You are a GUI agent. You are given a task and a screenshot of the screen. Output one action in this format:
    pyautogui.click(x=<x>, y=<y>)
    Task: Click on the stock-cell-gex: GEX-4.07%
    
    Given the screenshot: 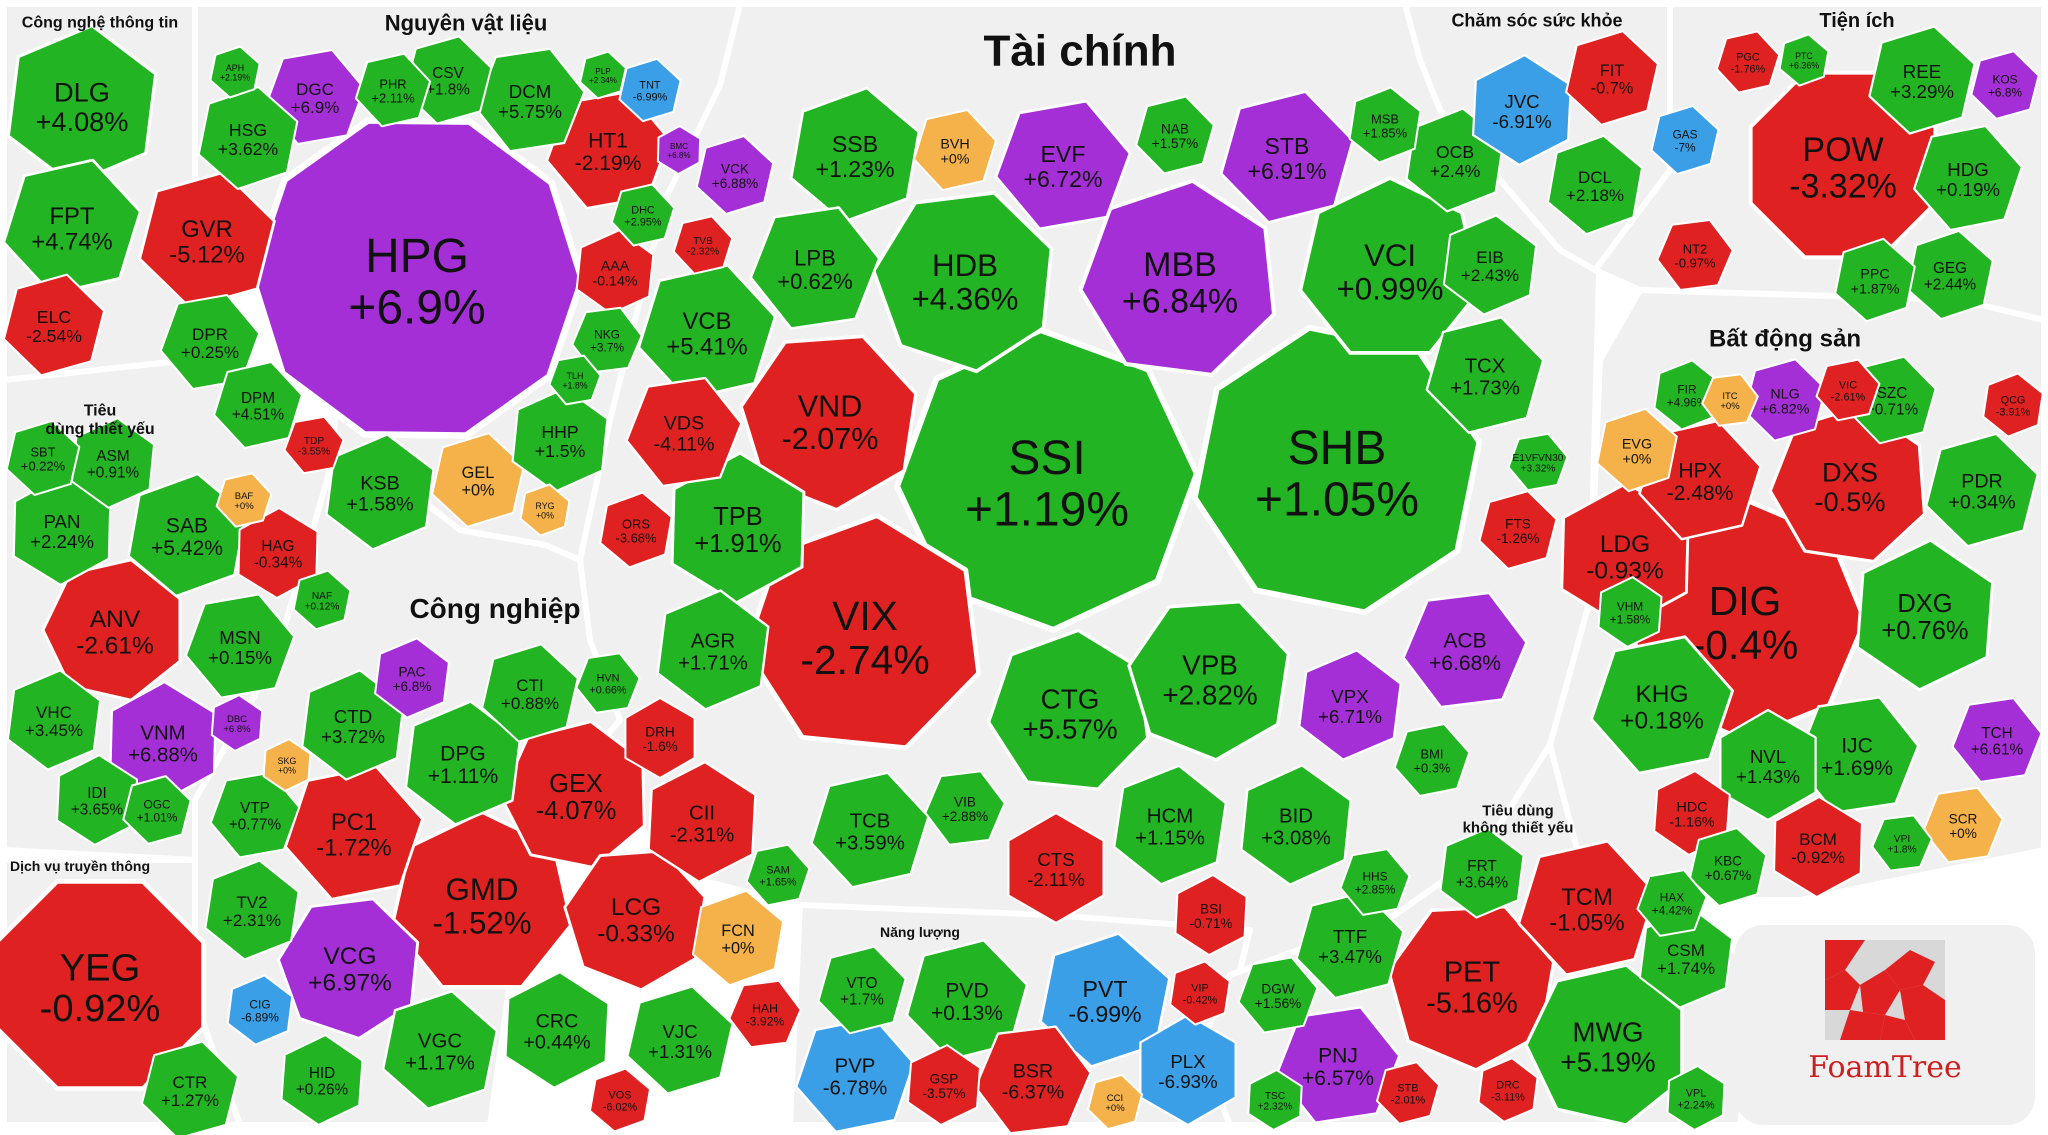 What is the action you would take?
    pyautogui.click(x=572, y=795)
    